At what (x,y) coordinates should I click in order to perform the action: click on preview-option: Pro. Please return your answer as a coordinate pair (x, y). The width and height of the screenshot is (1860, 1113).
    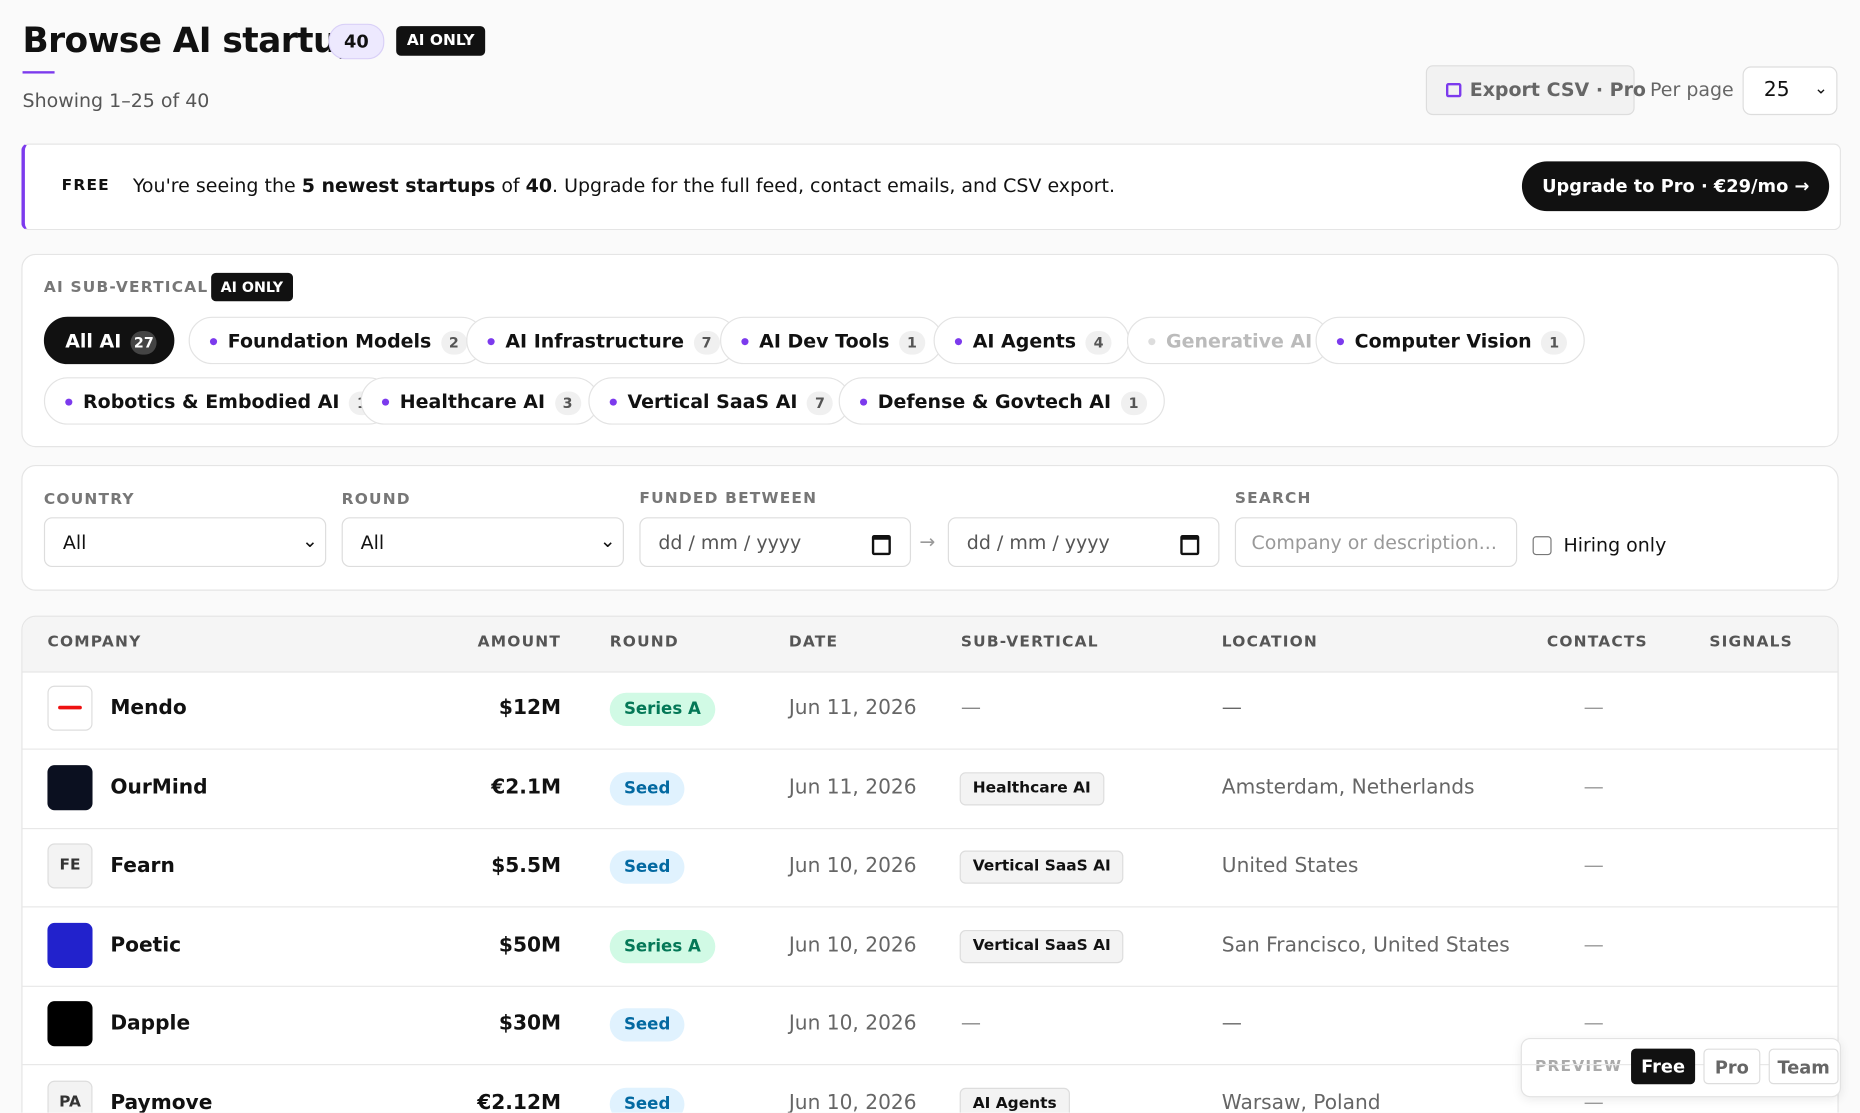
    Looking at the image, I should click on (1732, 1066).